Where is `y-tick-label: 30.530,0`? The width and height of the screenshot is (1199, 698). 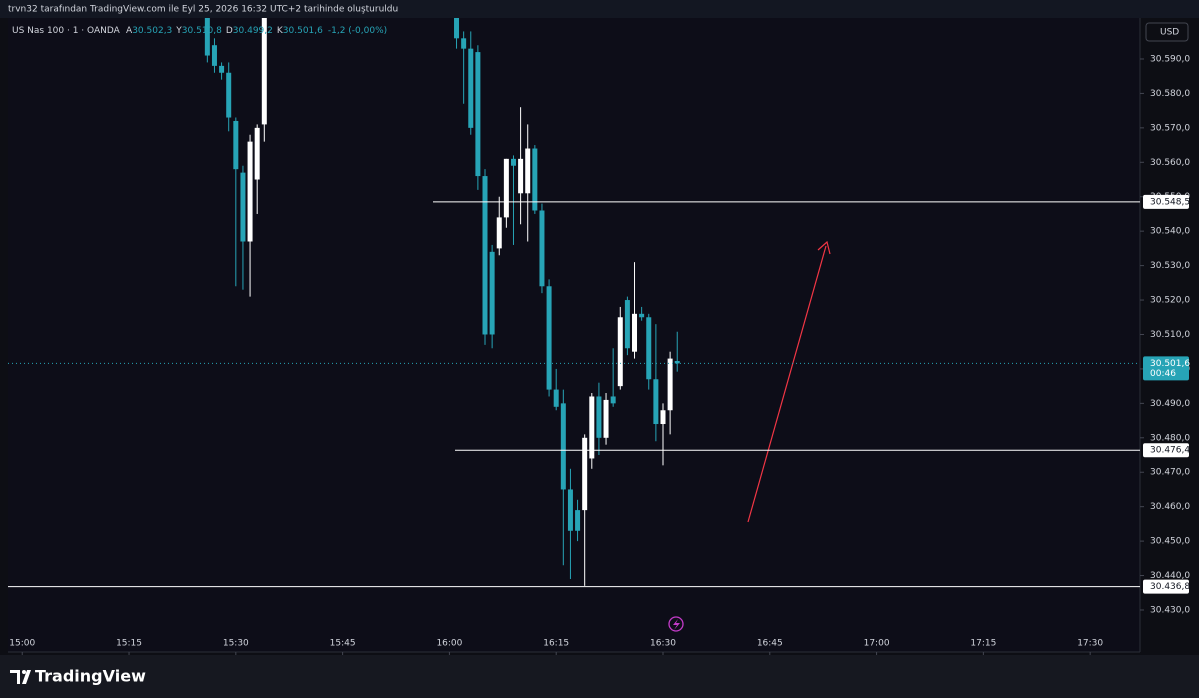
y-tick-label: 30.530,0 is located at coordinates (1170, 266).